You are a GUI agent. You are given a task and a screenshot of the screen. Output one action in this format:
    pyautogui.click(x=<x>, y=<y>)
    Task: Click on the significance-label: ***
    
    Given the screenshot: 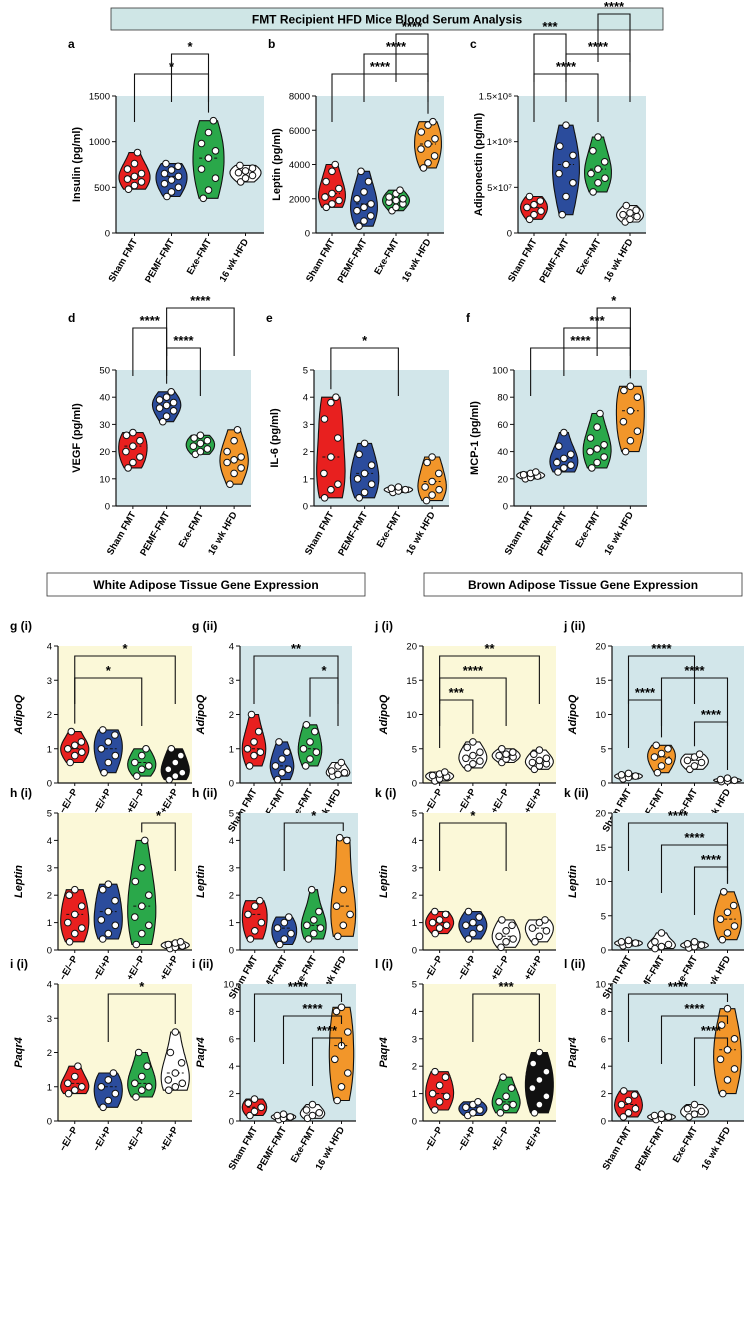 What is the action you would take?
    pyautogui.click(x=457, y=692)
    